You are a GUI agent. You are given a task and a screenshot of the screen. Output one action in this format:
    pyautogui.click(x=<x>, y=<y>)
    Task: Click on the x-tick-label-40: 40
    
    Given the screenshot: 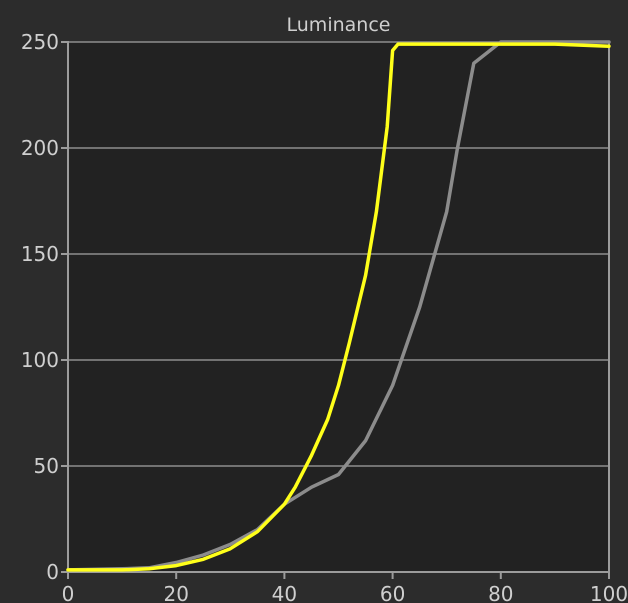 What is the action you would take?
    pyautogui.click(x=284, y=592)
    